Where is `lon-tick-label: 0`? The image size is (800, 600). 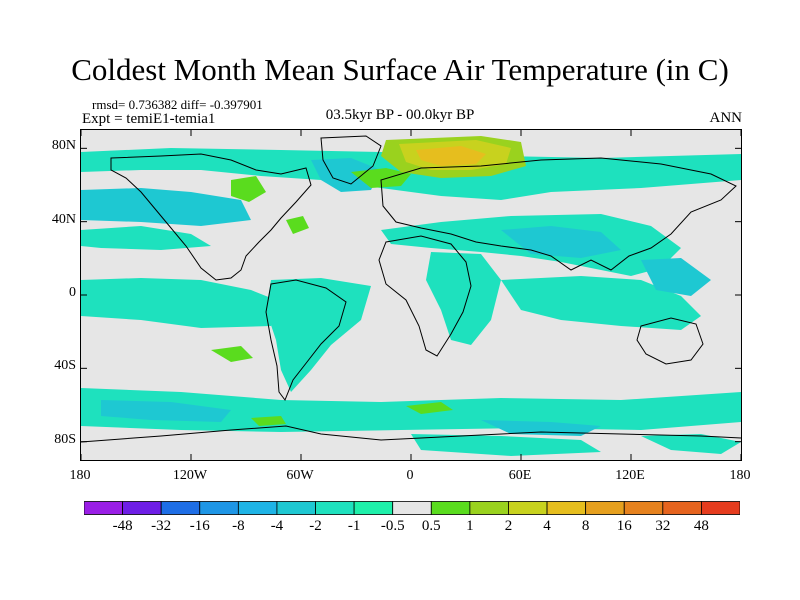
lon-tick-label: 0 is located at coordinates (410, 475).